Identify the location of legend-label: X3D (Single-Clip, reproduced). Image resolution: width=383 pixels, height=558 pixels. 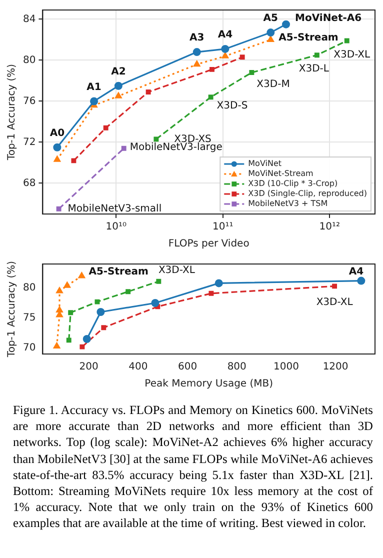
(307, 193).